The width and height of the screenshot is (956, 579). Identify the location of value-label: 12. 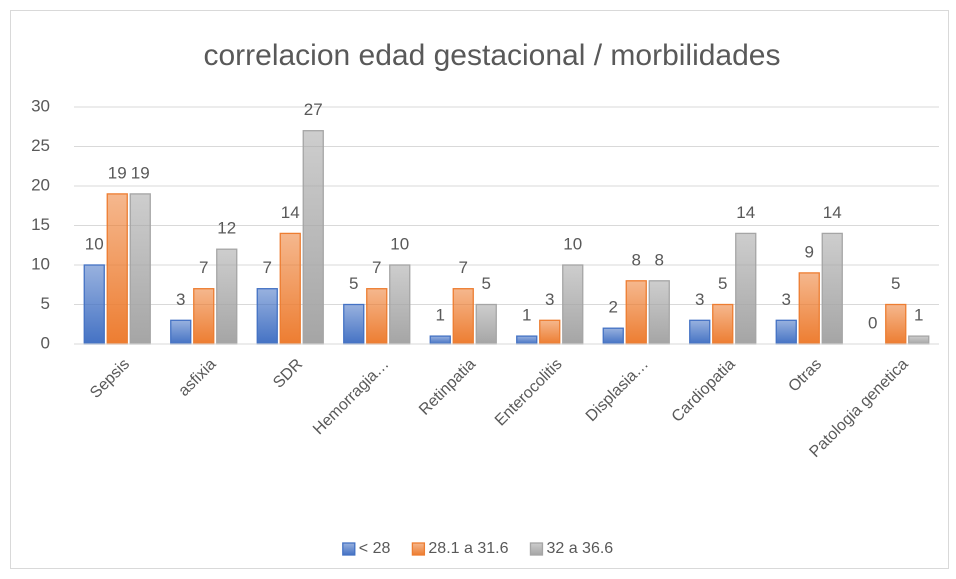
(226, 228).